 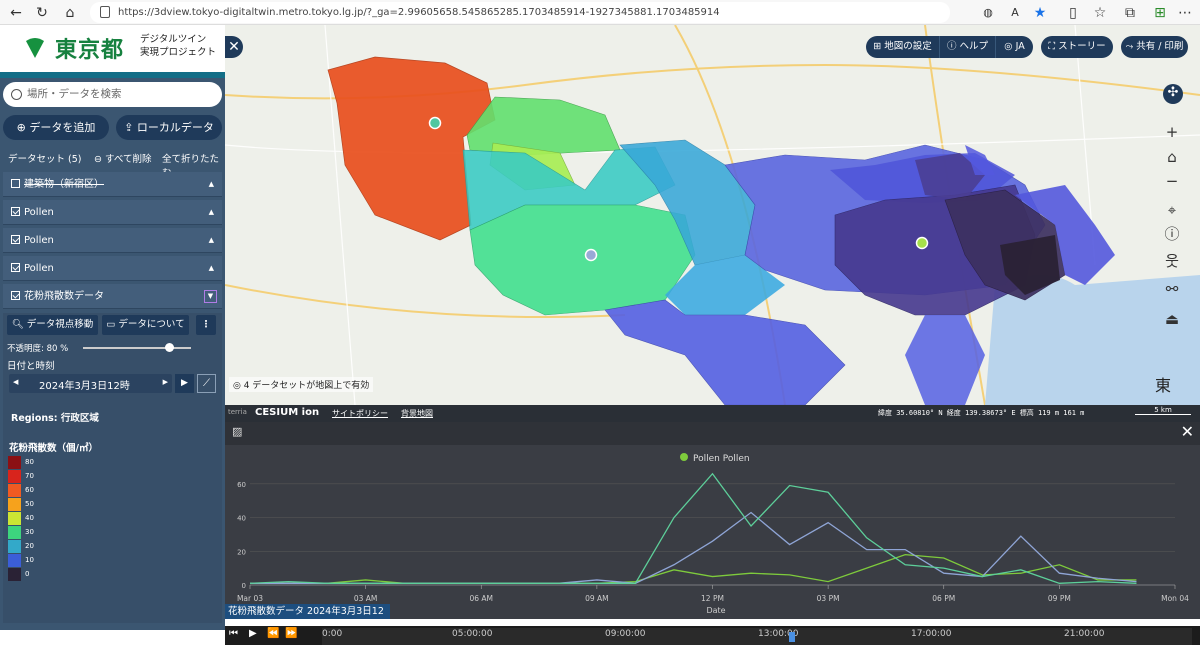 What do you see at coordinates (145, 325) in the screenshot?
I see `about-data-button: ▭ データについて` at bounding box center [145, 325].